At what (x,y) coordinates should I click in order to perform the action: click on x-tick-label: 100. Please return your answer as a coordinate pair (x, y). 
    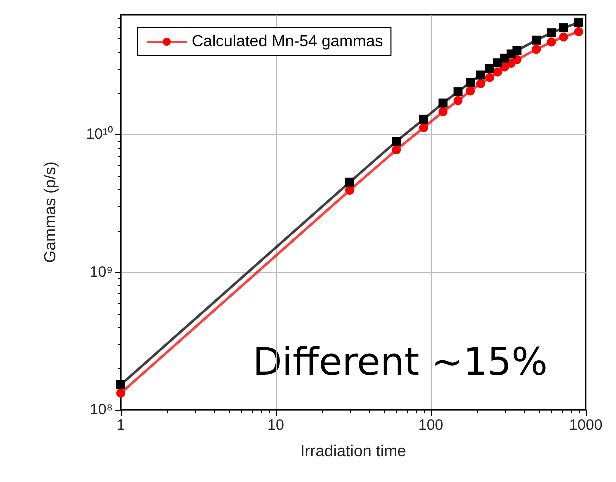
    Looking at the image, I should click on (431, 425).